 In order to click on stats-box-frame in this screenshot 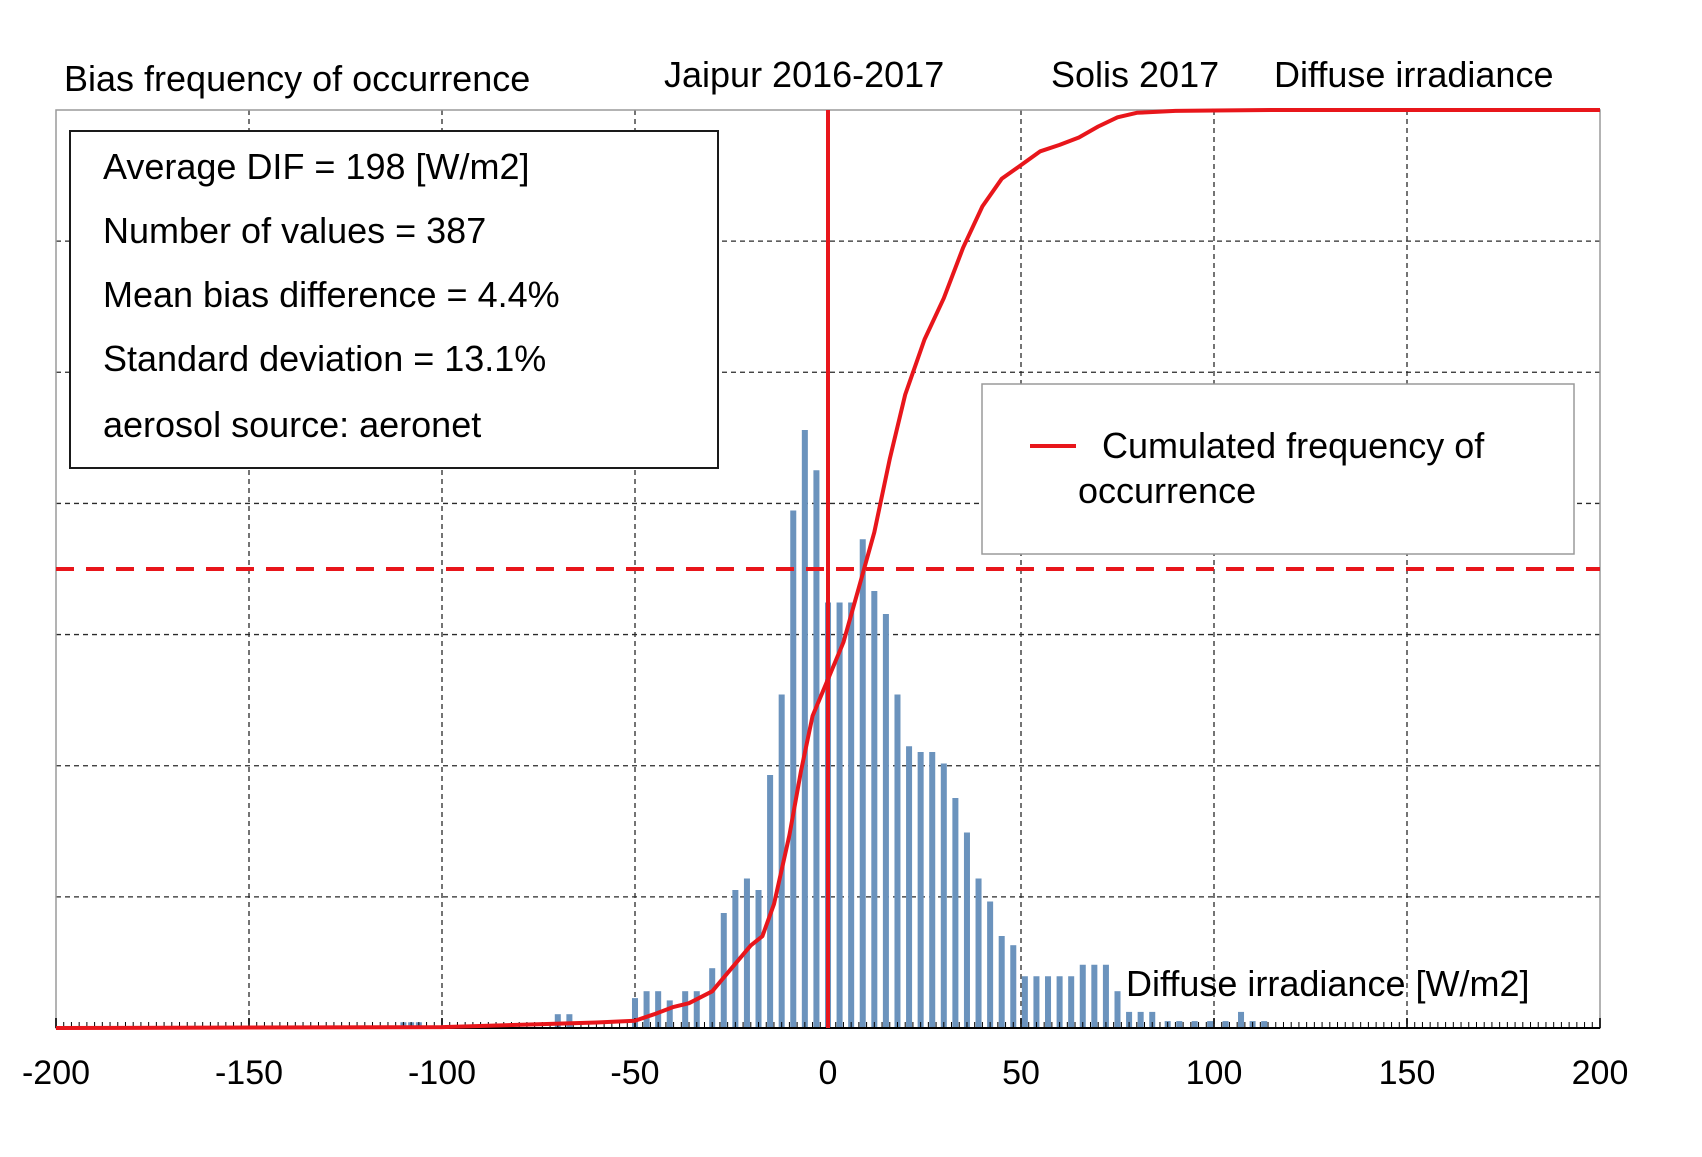, I will do `click(394, 299)`.